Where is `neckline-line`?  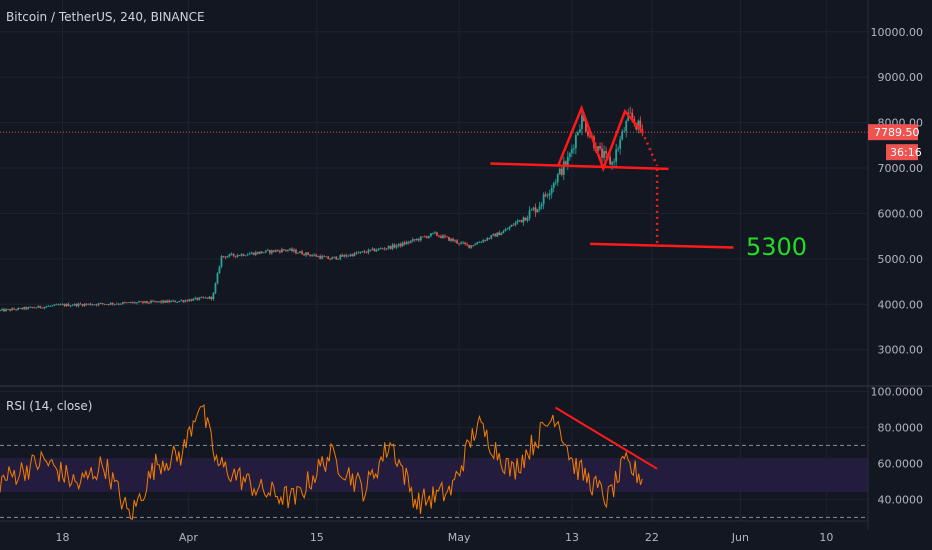
neckline-line is located at coordinates (579, 166).